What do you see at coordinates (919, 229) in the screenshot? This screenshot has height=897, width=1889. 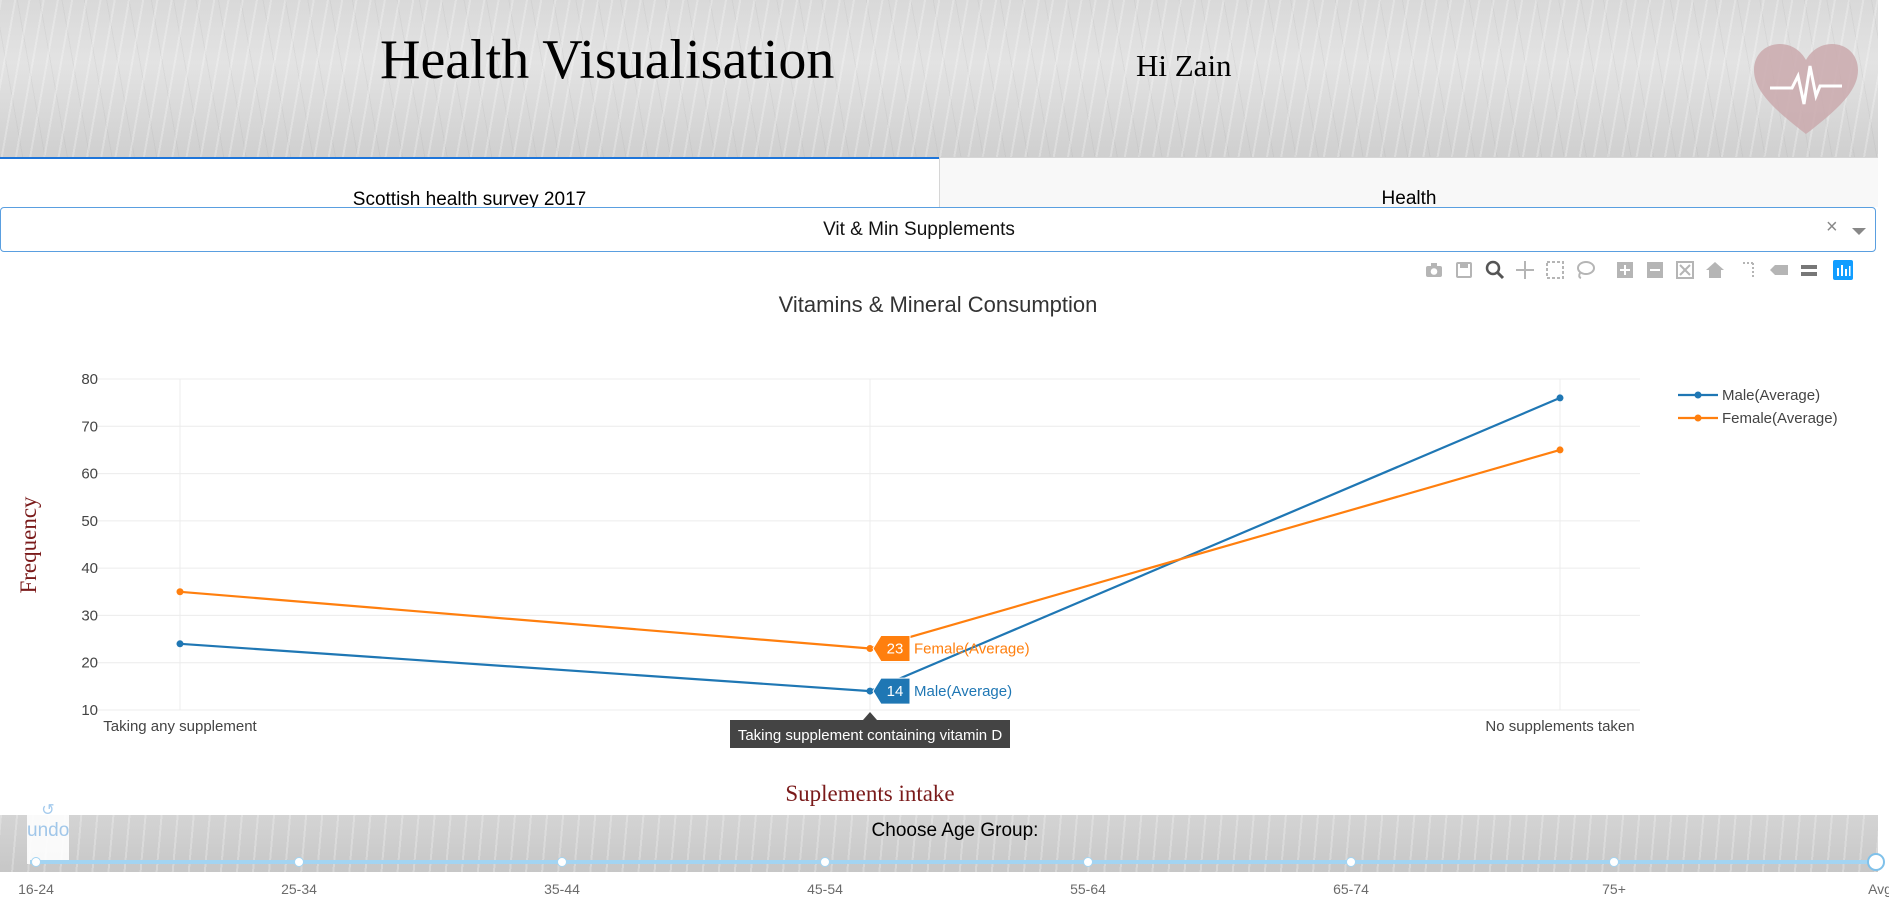 I see `dropdown-selected-value: Vit & Min Supplements` at bounding box center [919, 229].